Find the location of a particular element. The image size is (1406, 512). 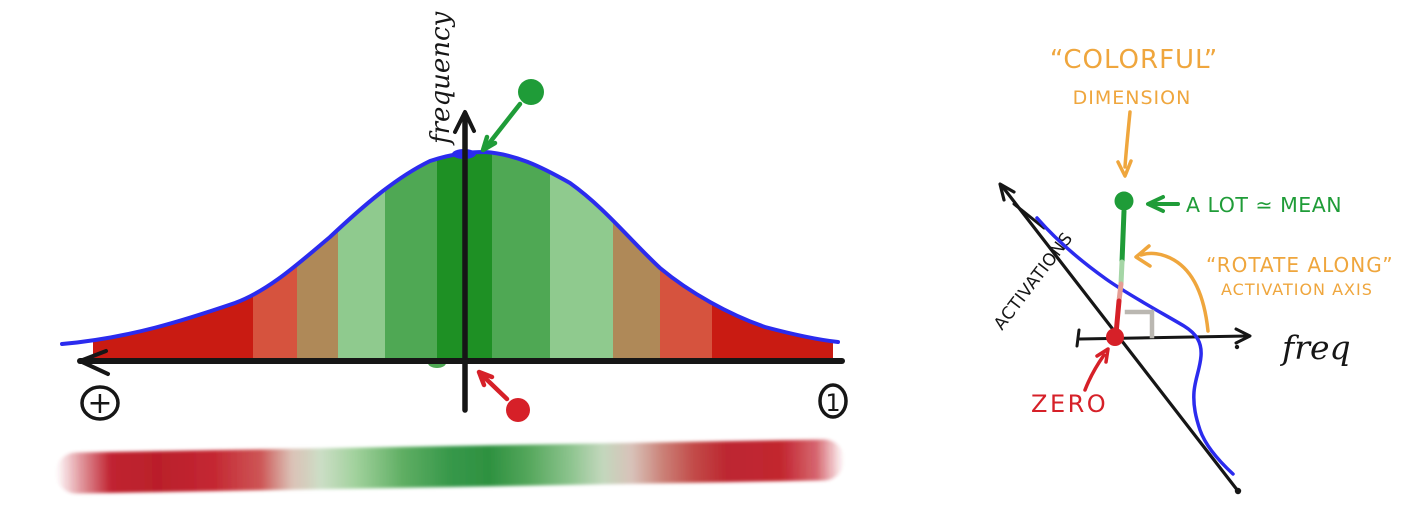

zero-arrow-left is located at coordinates (494, 387).